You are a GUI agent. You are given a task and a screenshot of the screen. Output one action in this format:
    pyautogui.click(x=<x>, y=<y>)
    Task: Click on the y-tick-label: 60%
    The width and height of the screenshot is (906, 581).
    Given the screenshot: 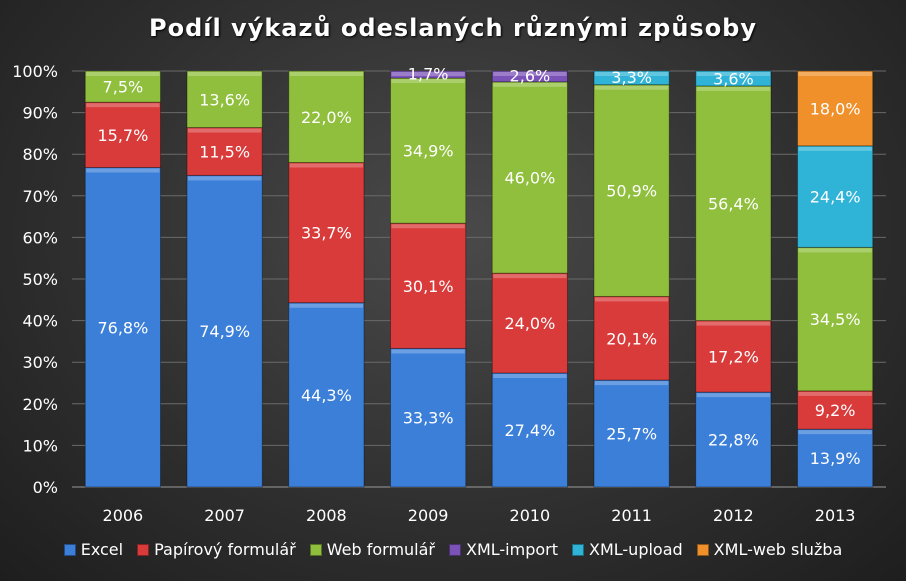 What is the action you would take?
    pyautogui.click(x=40, y=237)
    